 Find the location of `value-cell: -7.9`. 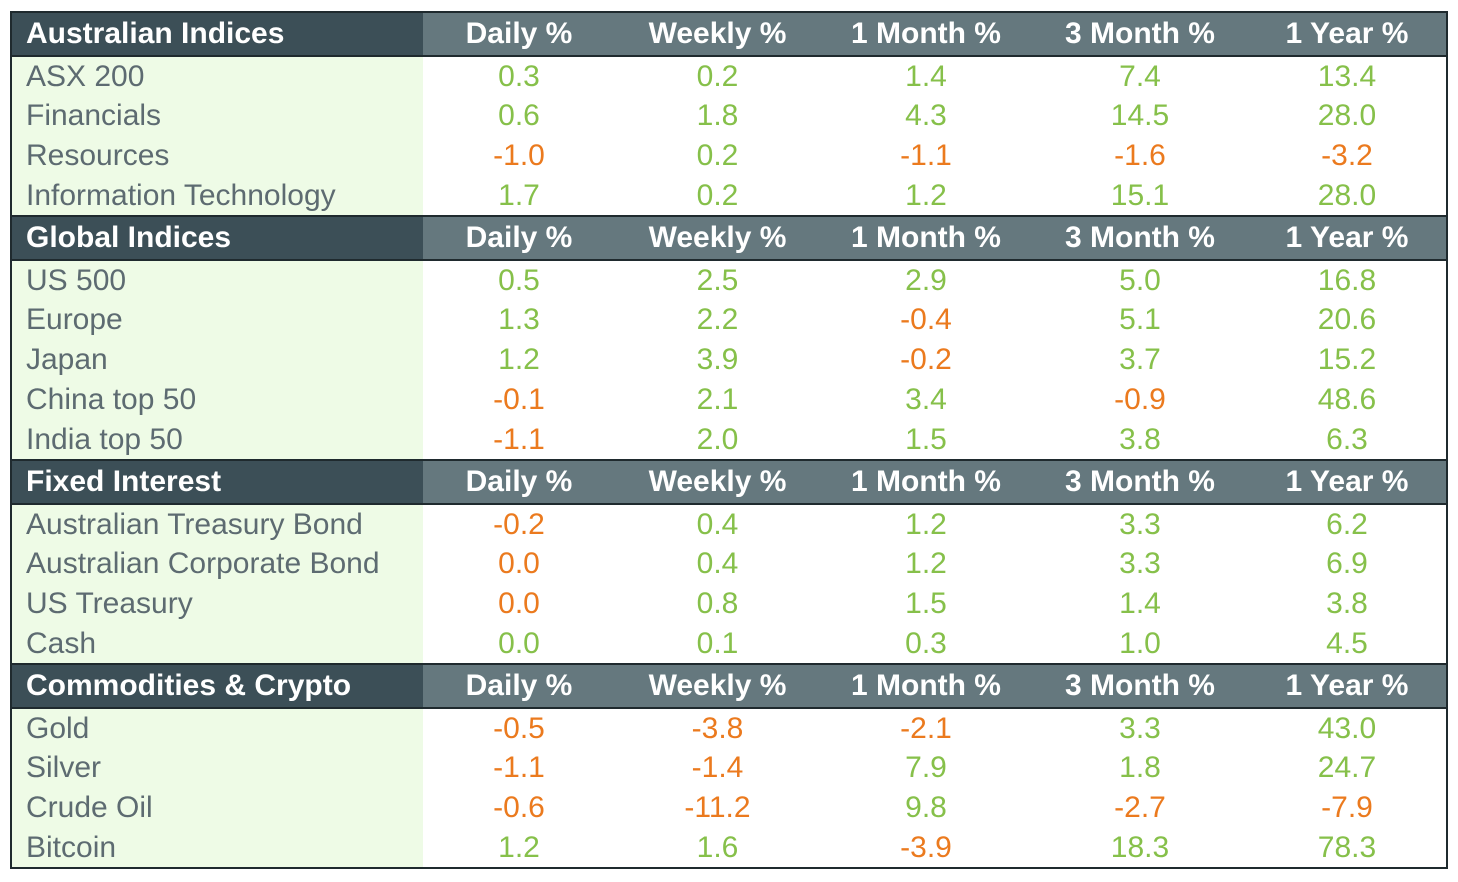

value-cell: -7.9 is located at coordinates (1347, 807).